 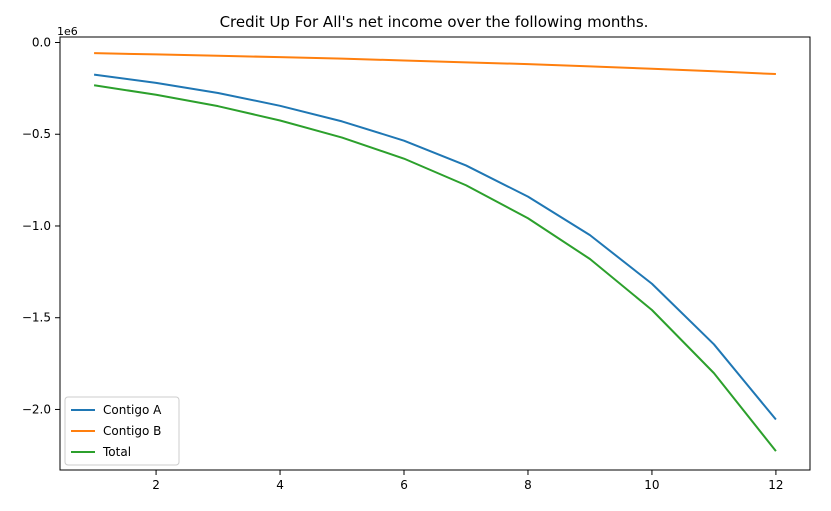 What do you see at coordinates (36, 226) in the screenshot?
I see `y-tick-label: −1.0` at bounding box center [36, 226].